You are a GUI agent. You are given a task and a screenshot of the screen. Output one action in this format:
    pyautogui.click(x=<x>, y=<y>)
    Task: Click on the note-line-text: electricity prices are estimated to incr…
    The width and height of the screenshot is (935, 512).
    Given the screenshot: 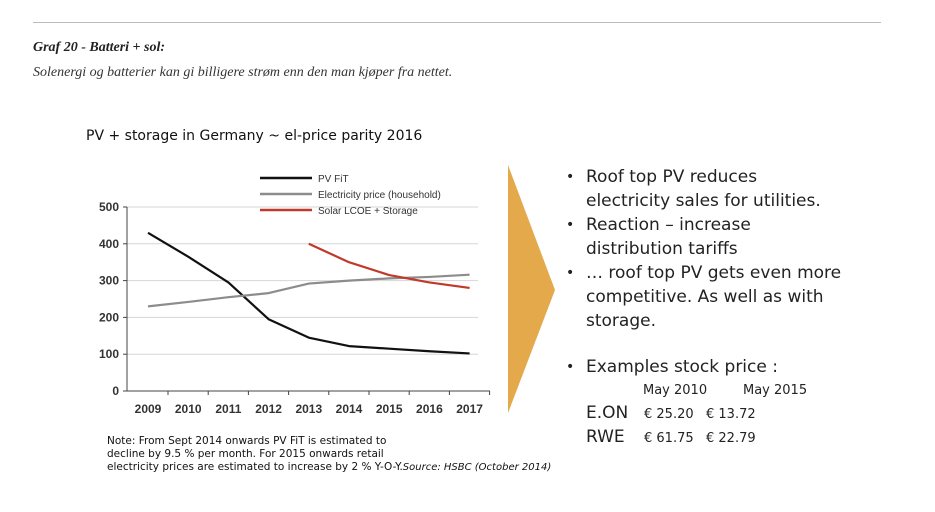 What is the action you would take?
    pyautogui.click(x=255, y=467)
    